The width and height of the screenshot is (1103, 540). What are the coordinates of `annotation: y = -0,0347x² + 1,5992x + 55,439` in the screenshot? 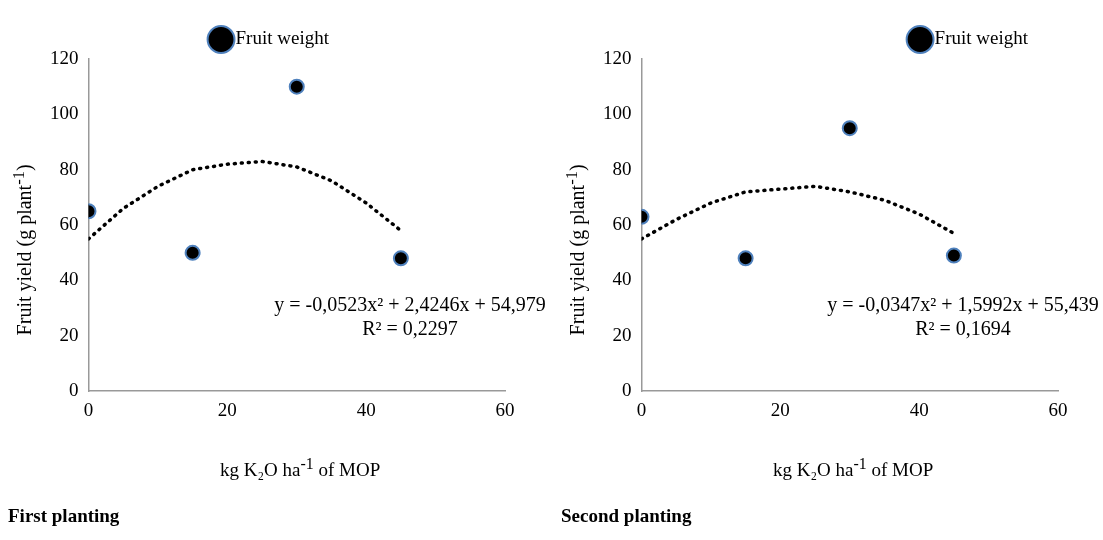 It's located at (963, 305).